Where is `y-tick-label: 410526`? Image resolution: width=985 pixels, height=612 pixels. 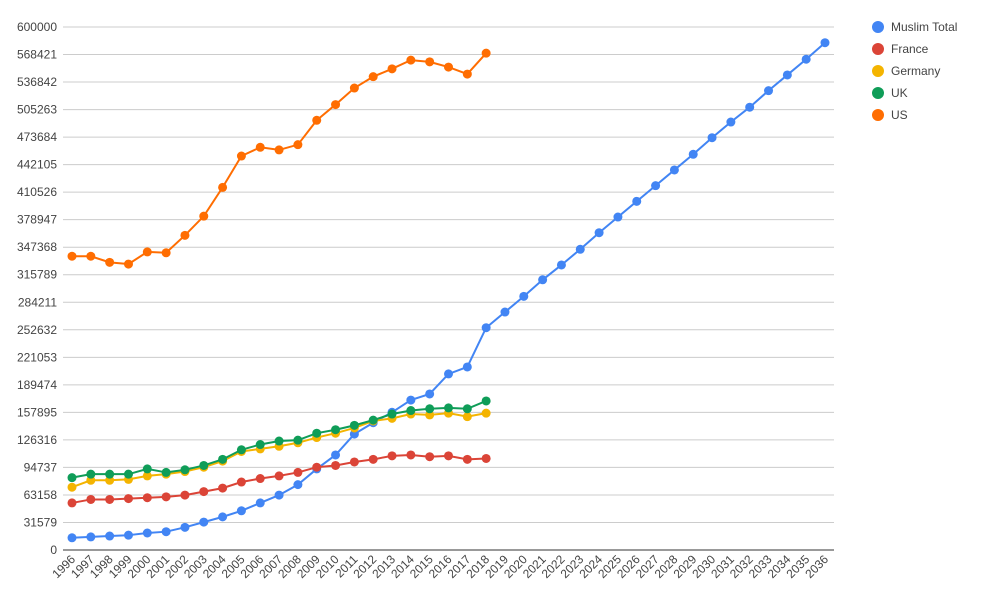
y-tick-label: 410526 is located at coordinates (37, 192).